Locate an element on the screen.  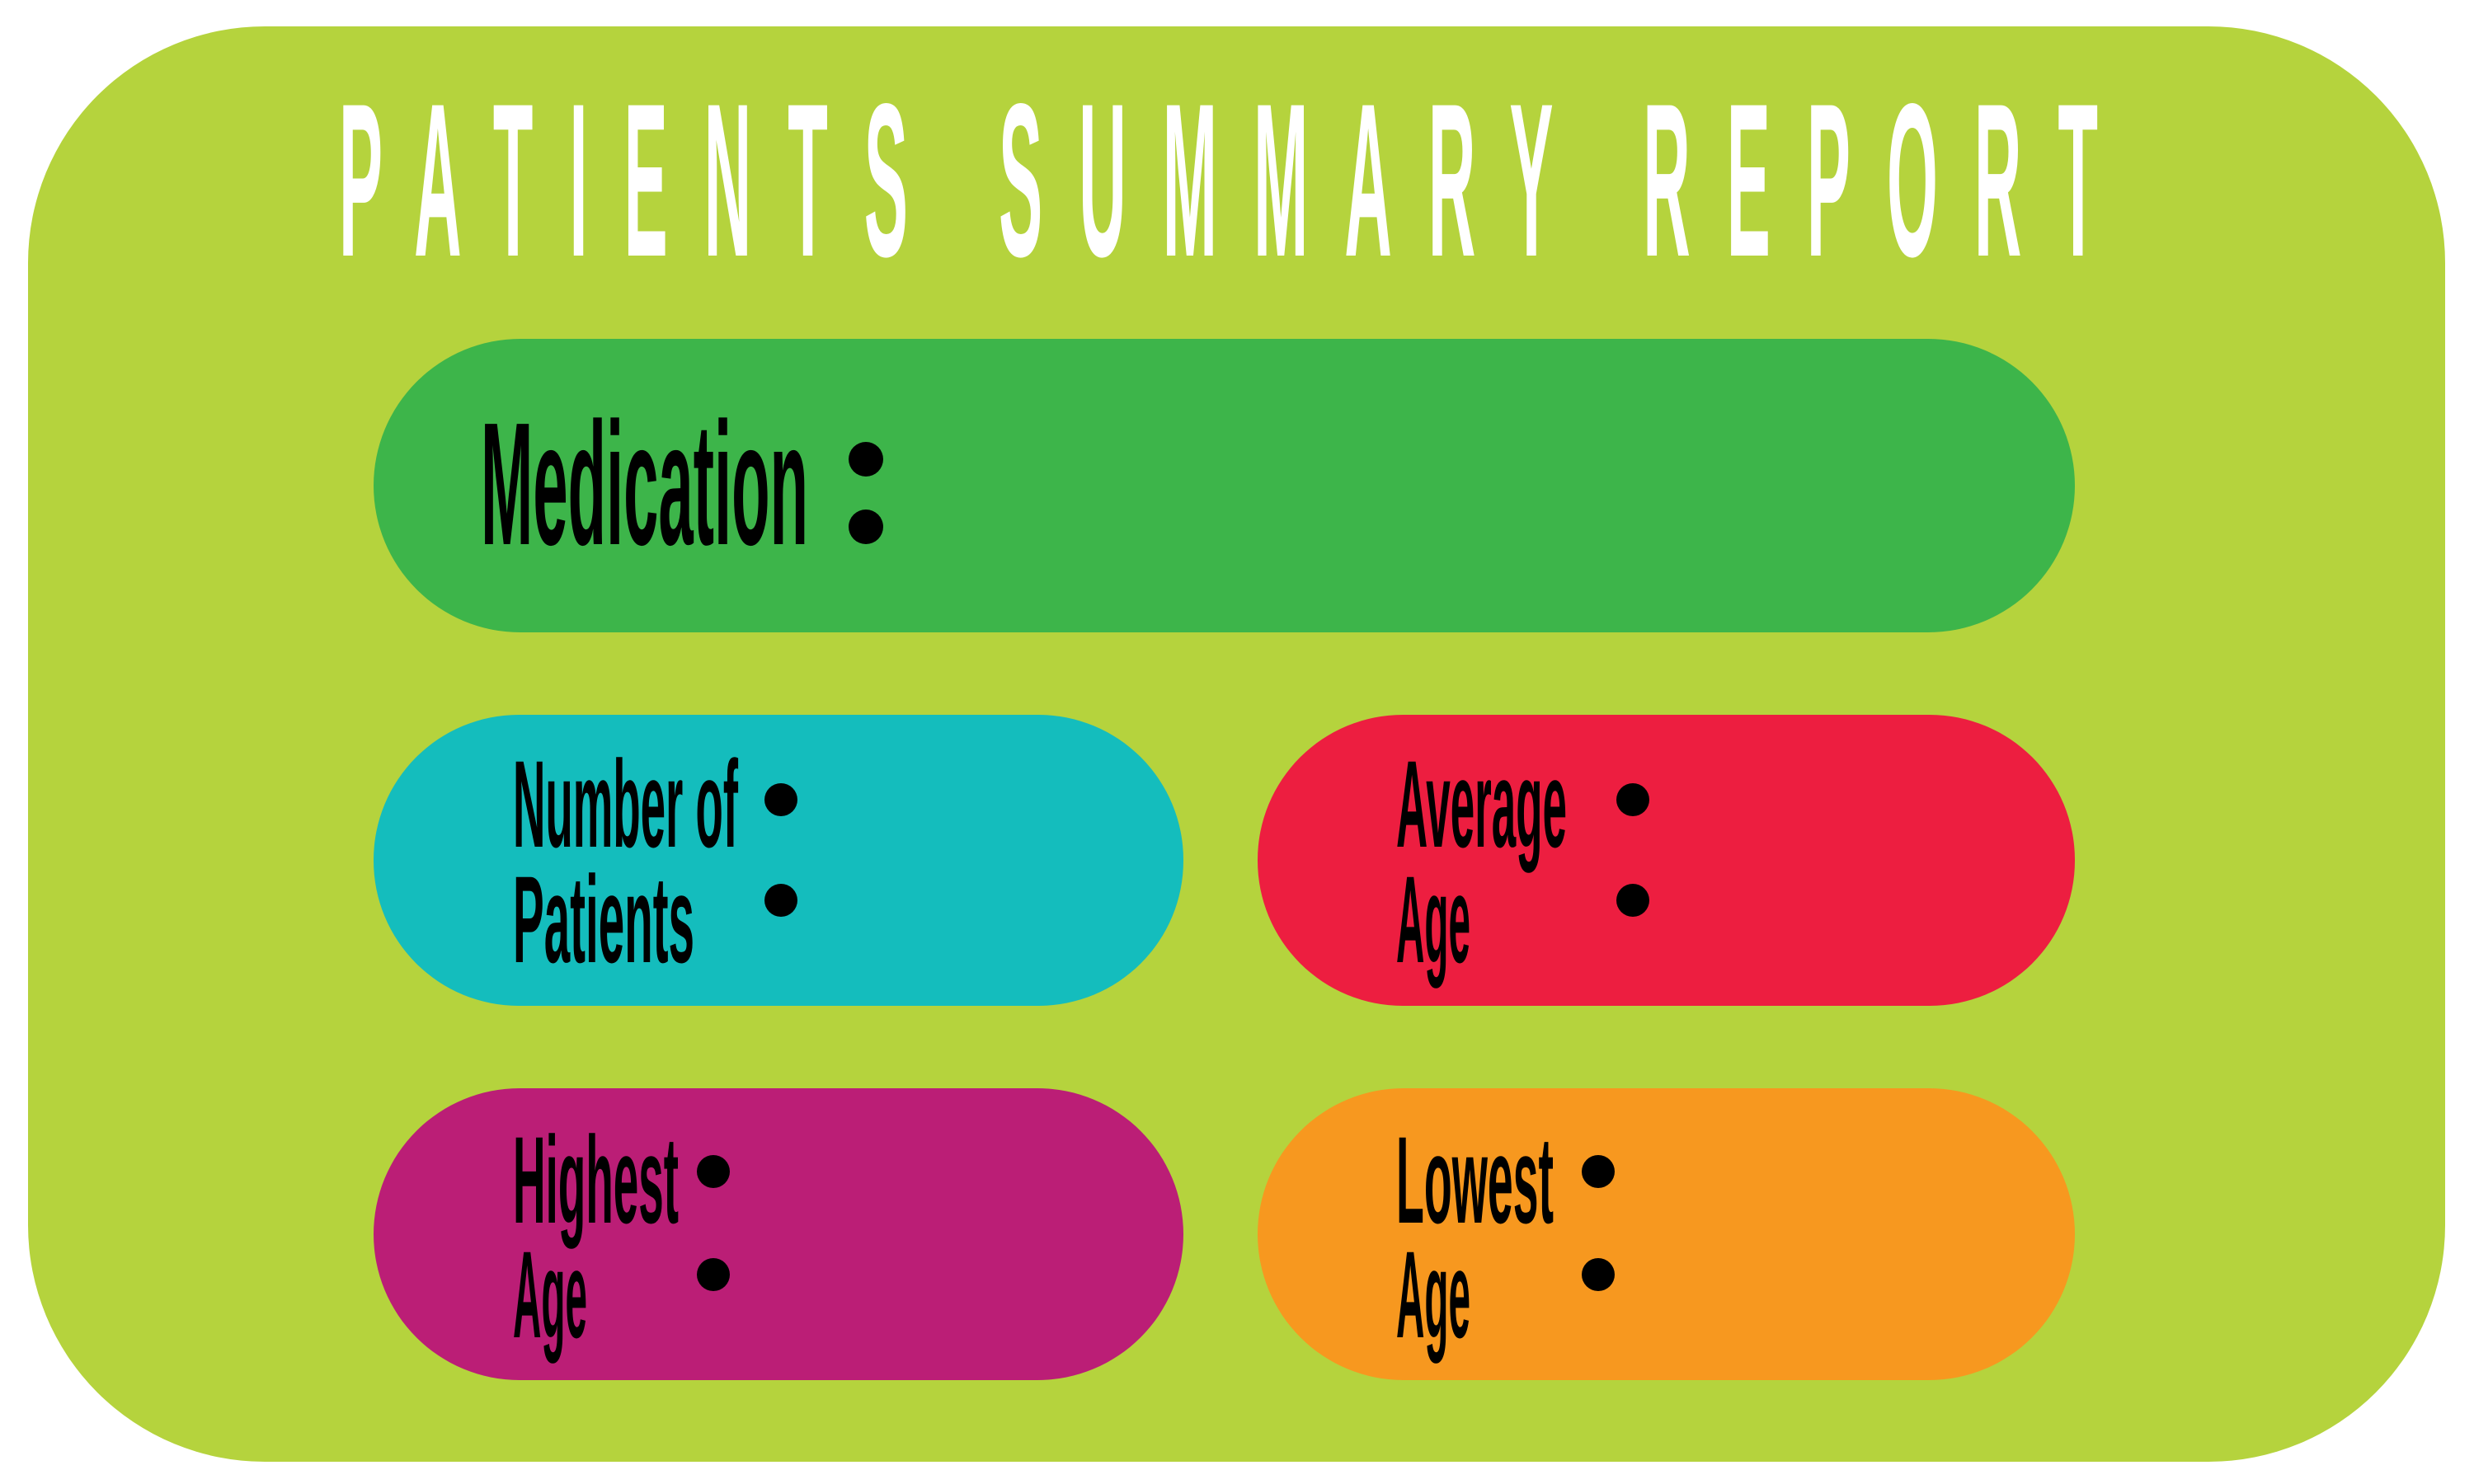
patients-pill is located at coordinates (778, 860).